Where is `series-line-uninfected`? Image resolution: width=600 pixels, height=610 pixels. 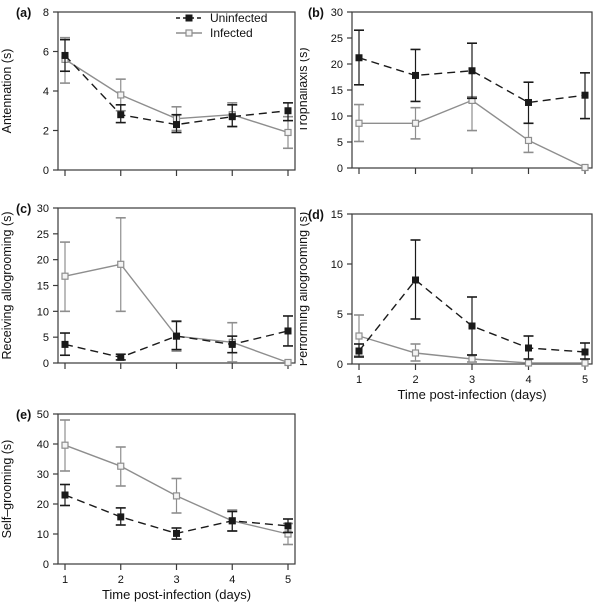
series-line-uninfected is located at coordinates (472, 80).